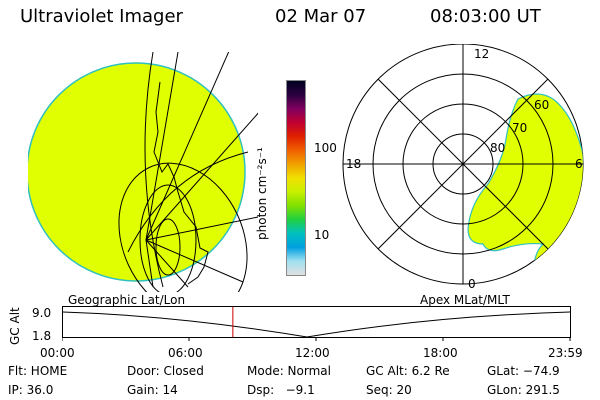  What do you see at coordinates (181, 183) in the screenshot?
I see `coastline` at bounding box center [181, 183].